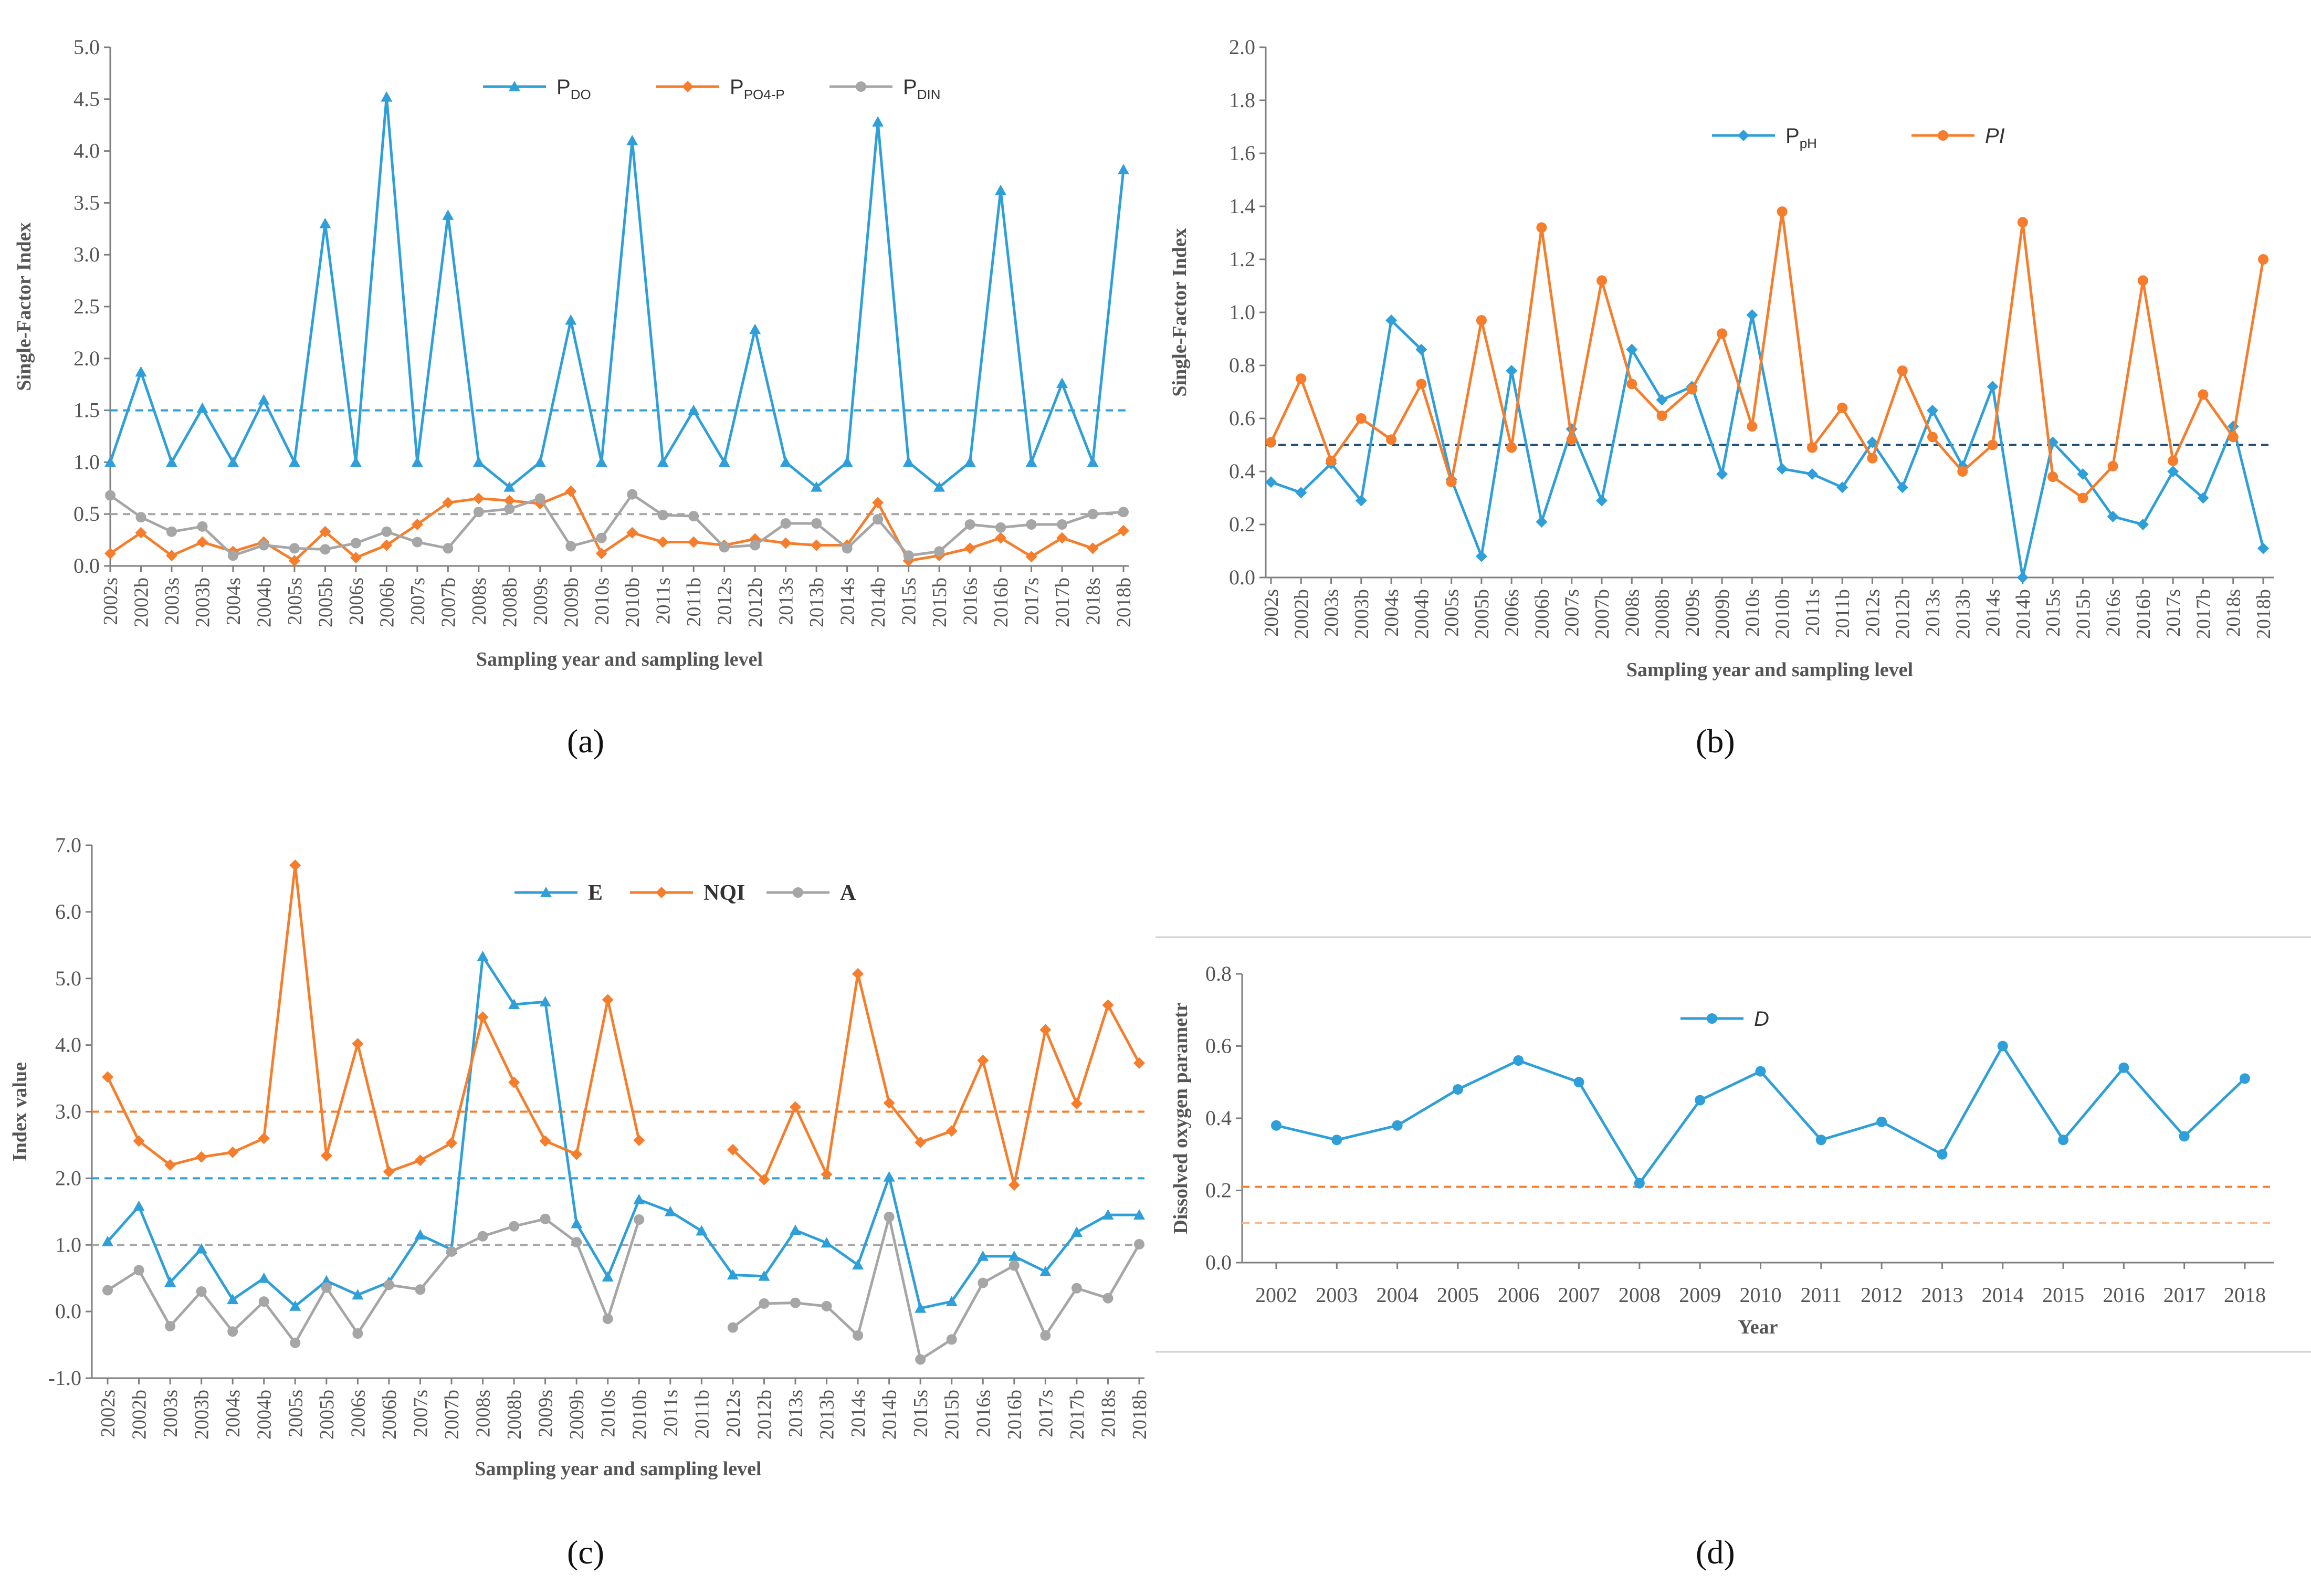 The height and width of the screenshot is (1596, 2311). Describe the element at coordinates (764, 1415) in the screenshot. I see `x-tick-label: 2012b` at that location.